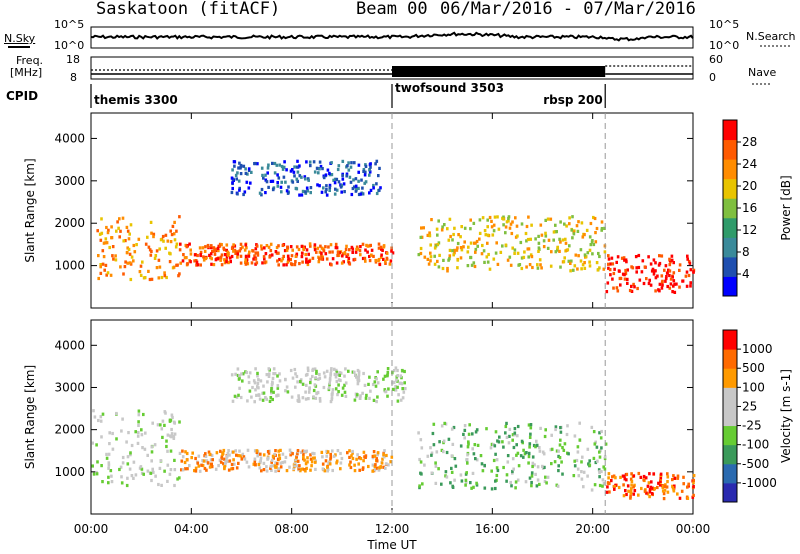 The height and width of the screenshot is (554, 800). I want to click on freq-tick: 18, so click(73, 59).